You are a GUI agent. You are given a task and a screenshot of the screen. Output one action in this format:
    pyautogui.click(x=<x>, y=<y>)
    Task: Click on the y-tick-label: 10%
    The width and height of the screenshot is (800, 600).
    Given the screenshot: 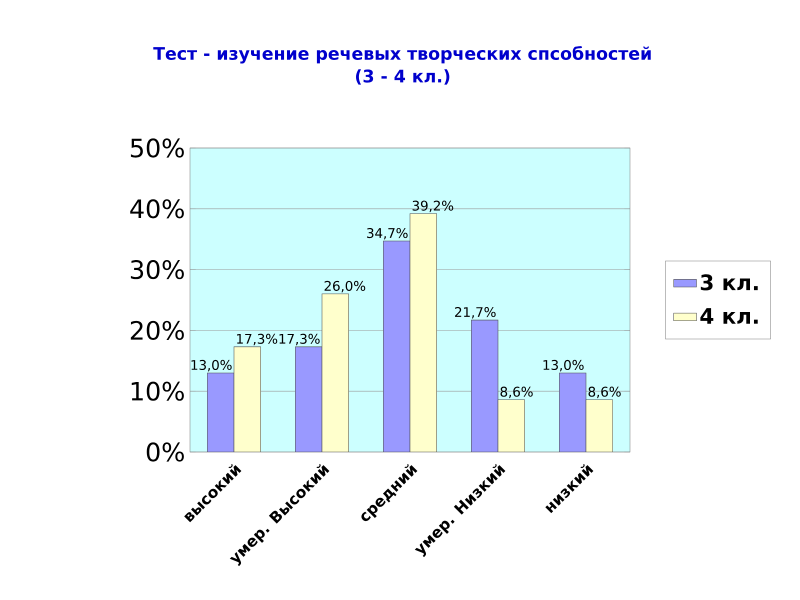 What is the action you would take?
    pyautogui.click(x=158, y=391)
    